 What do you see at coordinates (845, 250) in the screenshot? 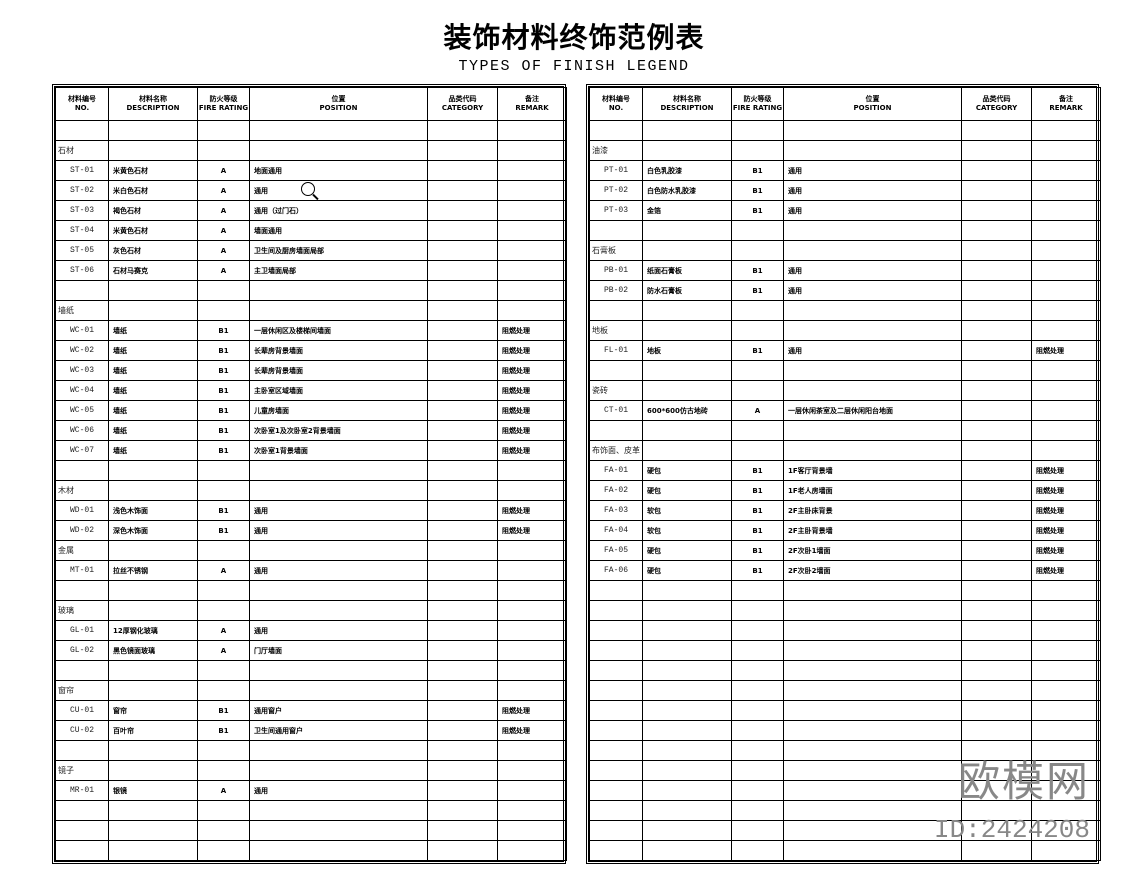
I see `category-row: 石膏板` at bounding box center [845, 250].